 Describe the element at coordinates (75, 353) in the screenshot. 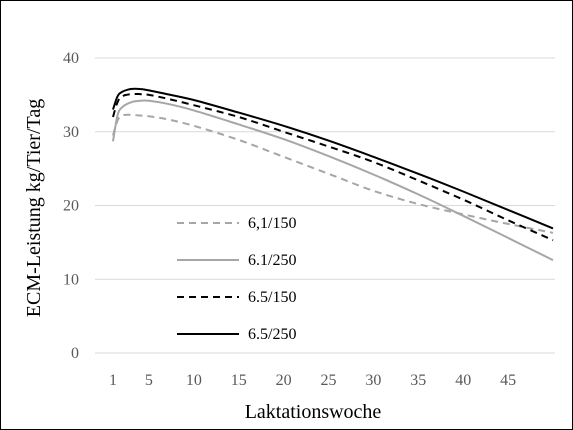

I see `y-tick-label: 0` at that location.